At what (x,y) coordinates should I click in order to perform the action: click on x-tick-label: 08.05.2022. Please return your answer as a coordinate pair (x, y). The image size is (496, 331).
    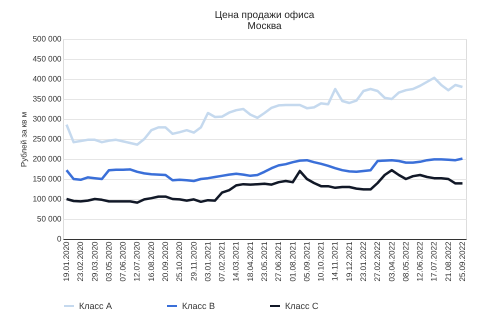
    Looking at the image, I should click on (405, 261).